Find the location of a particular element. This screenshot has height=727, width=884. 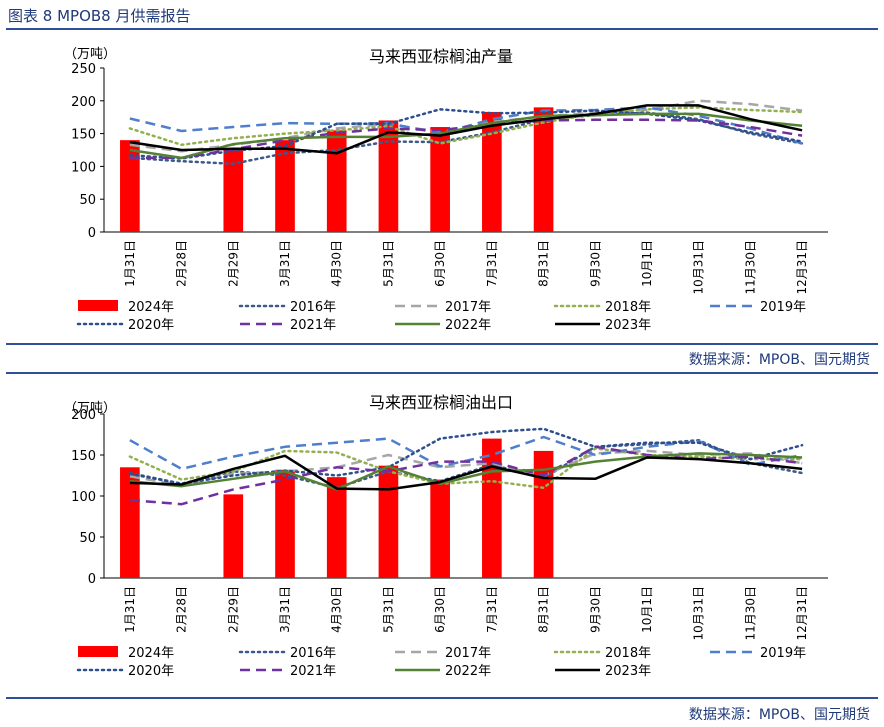

y-tick-label: 250 is located at coordinates (83, 69).